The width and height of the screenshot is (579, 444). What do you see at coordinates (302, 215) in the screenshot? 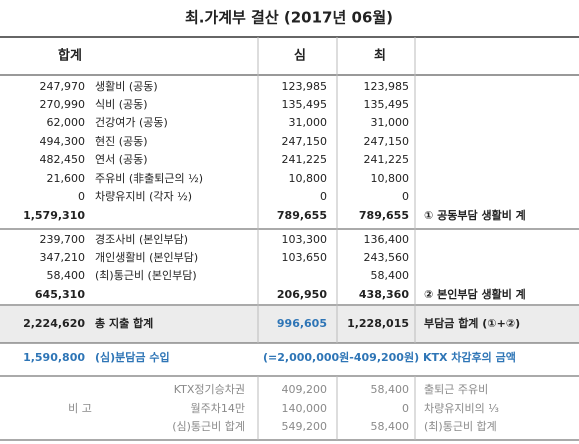
I see `cell-sim: 789,655` at bounding box center [302, 215].